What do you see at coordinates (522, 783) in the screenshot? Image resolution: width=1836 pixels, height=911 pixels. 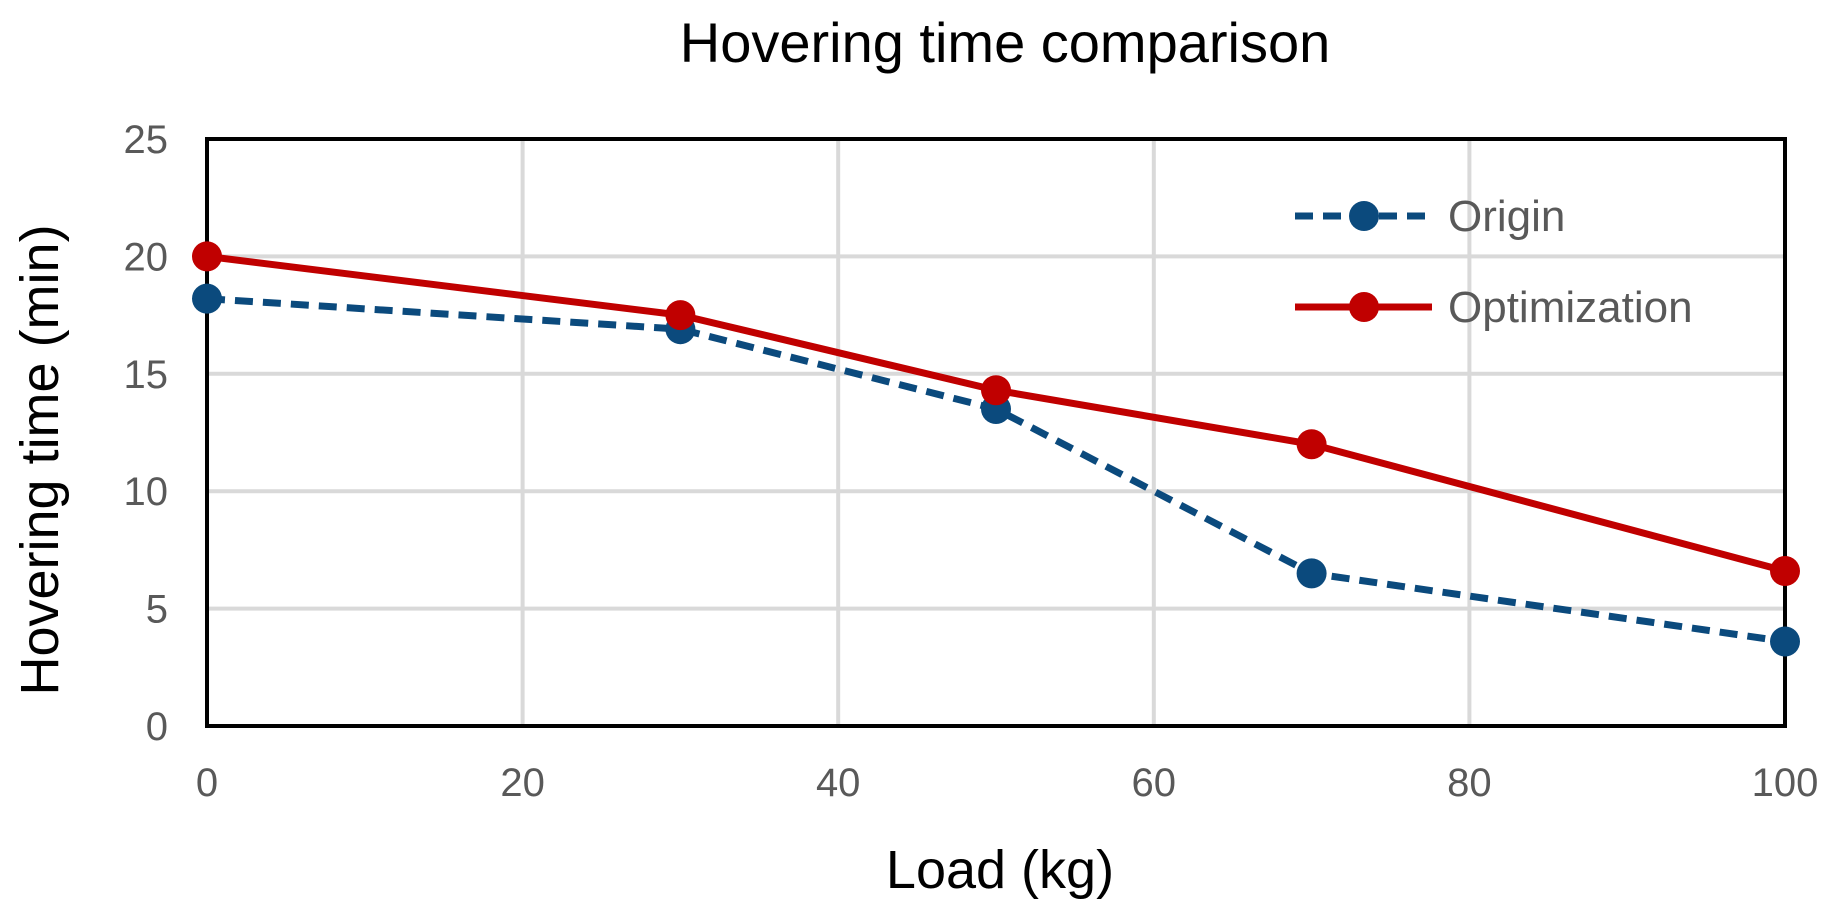 I see `x-tick-label: 20` at bounding box center [522, 783].